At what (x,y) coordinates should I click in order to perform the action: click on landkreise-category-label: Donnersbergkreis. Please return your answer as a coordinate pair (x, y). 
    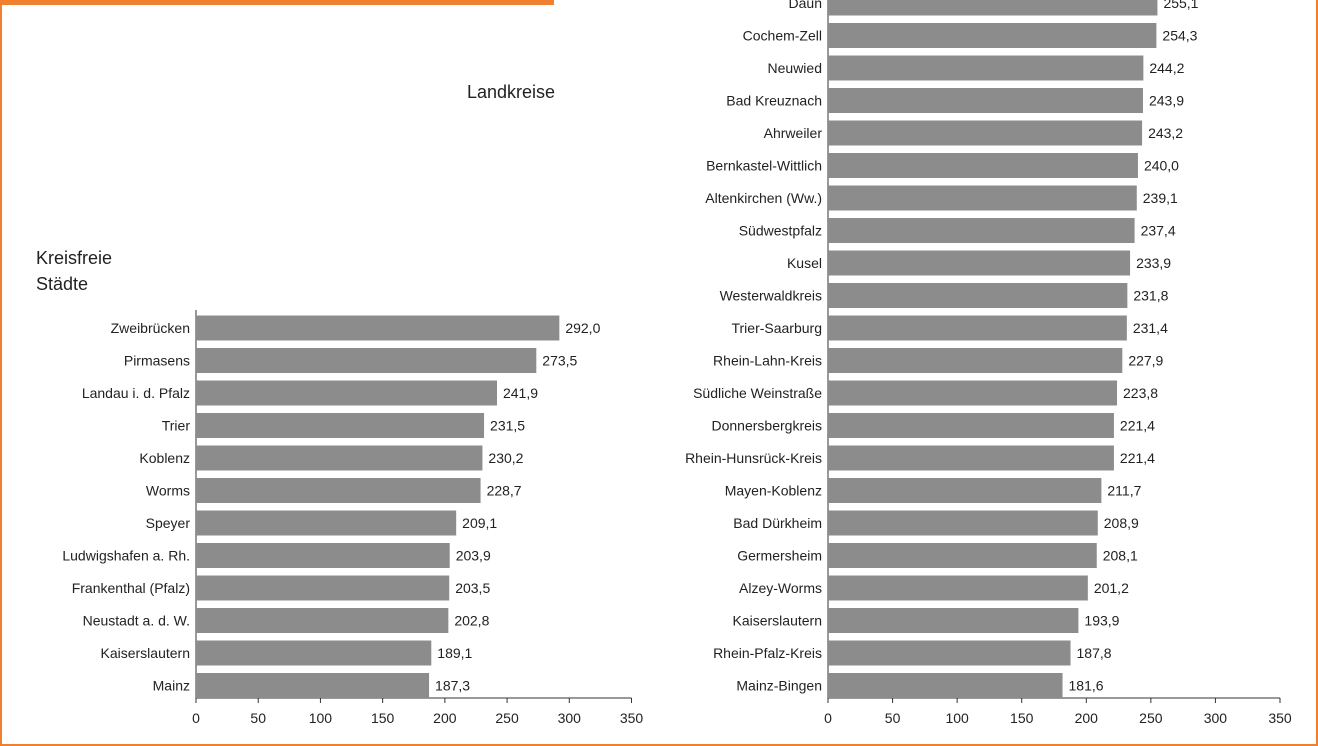
    Looking at the image, I should click on (767, 426).